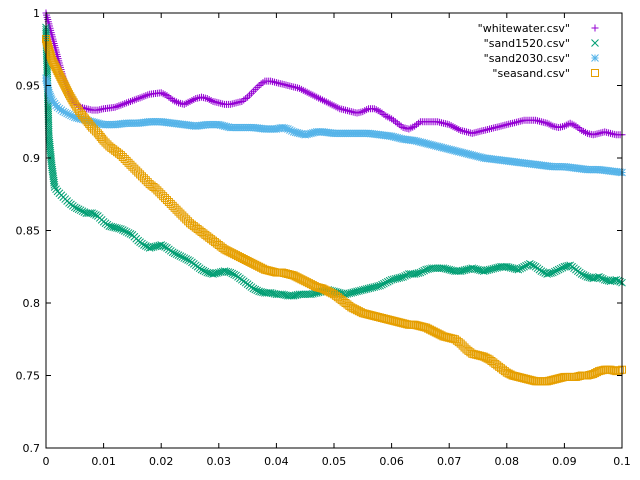 Image resolution: width=640 pixels, height=480 pixels. Describe the element at coordinates (622, 461) in the screenshot. I see `x-tick-label: 0.1` at that location.